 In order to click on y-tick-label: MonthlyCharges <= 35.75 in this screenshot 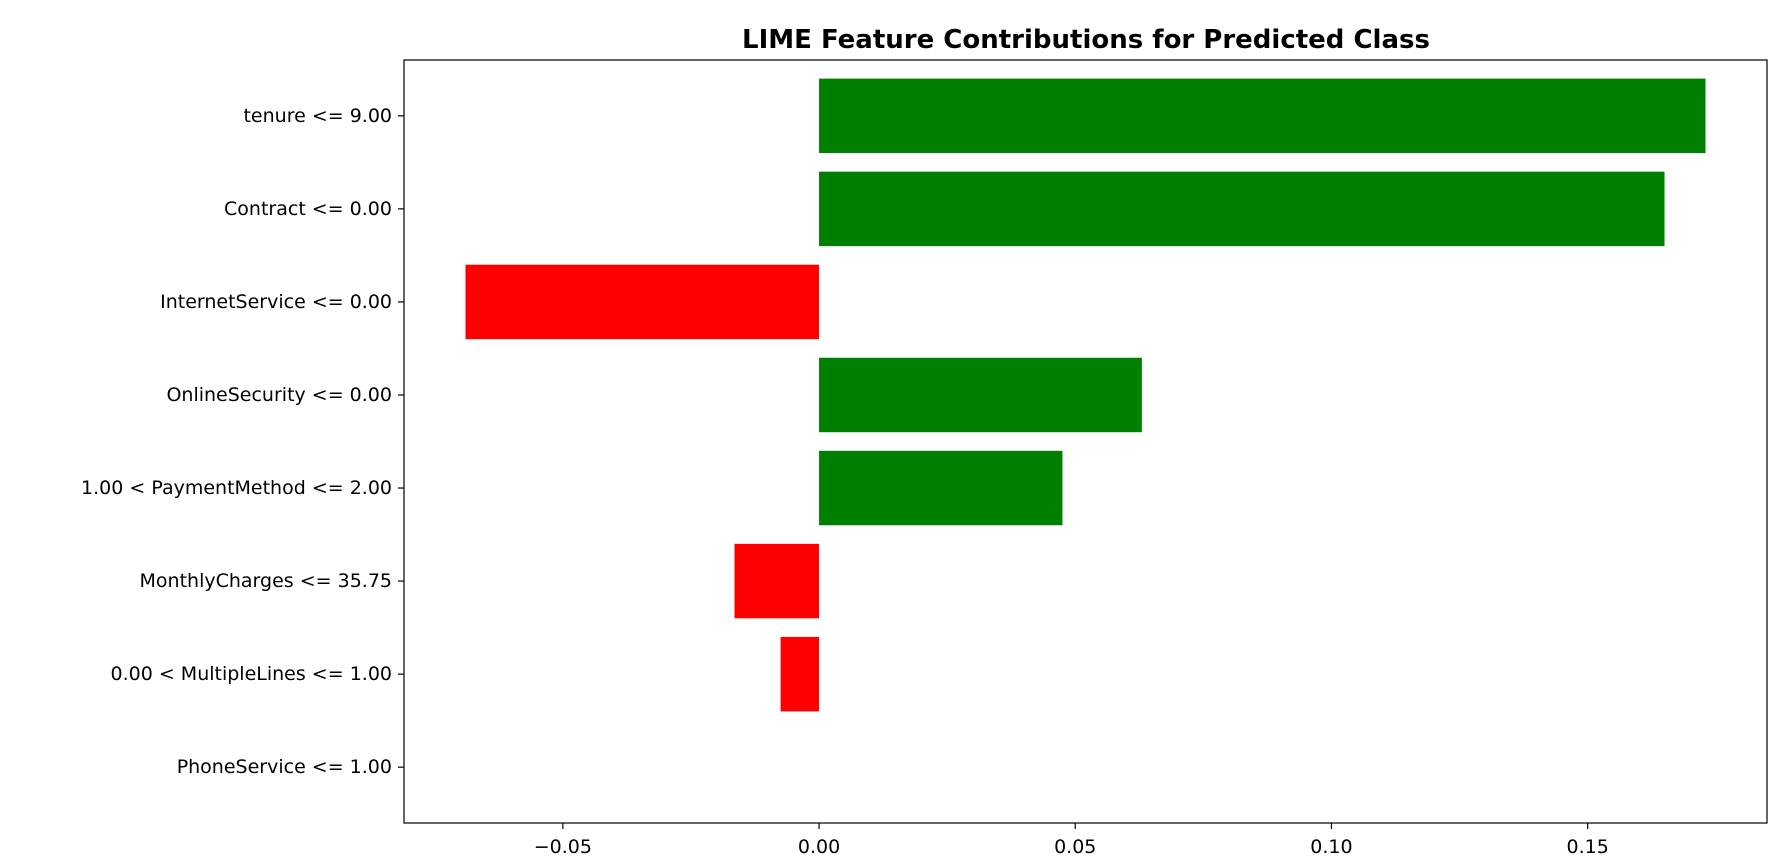, I will do `click(266, 581)`.